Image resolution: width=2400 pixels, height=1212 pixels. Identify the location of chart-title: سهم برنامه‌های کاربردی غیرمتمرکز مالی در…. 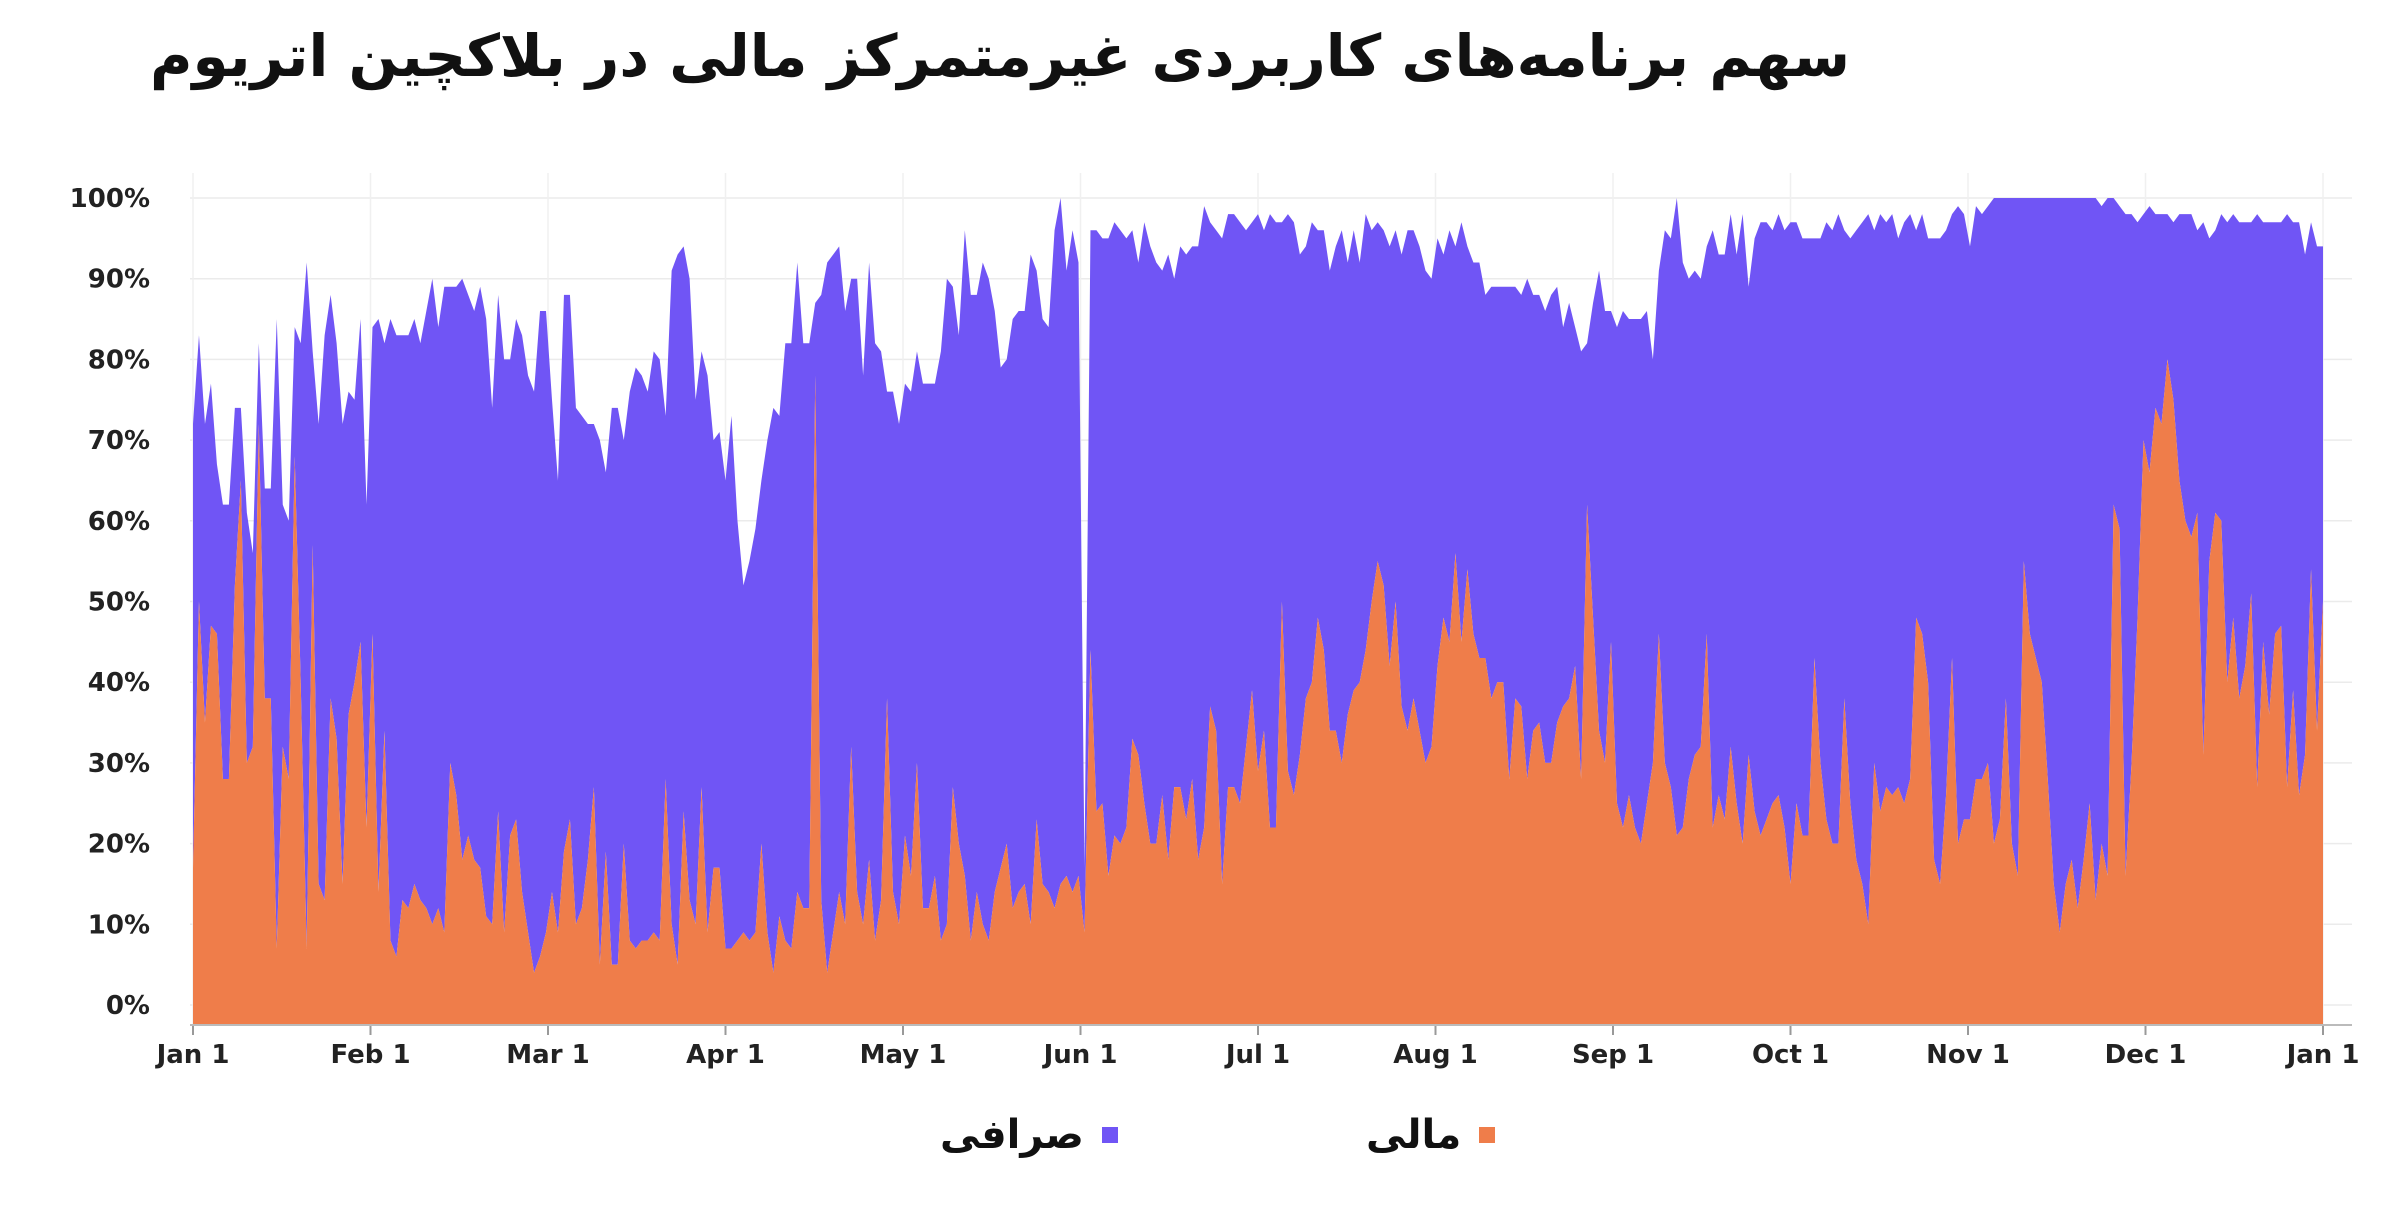
(1000, 56).